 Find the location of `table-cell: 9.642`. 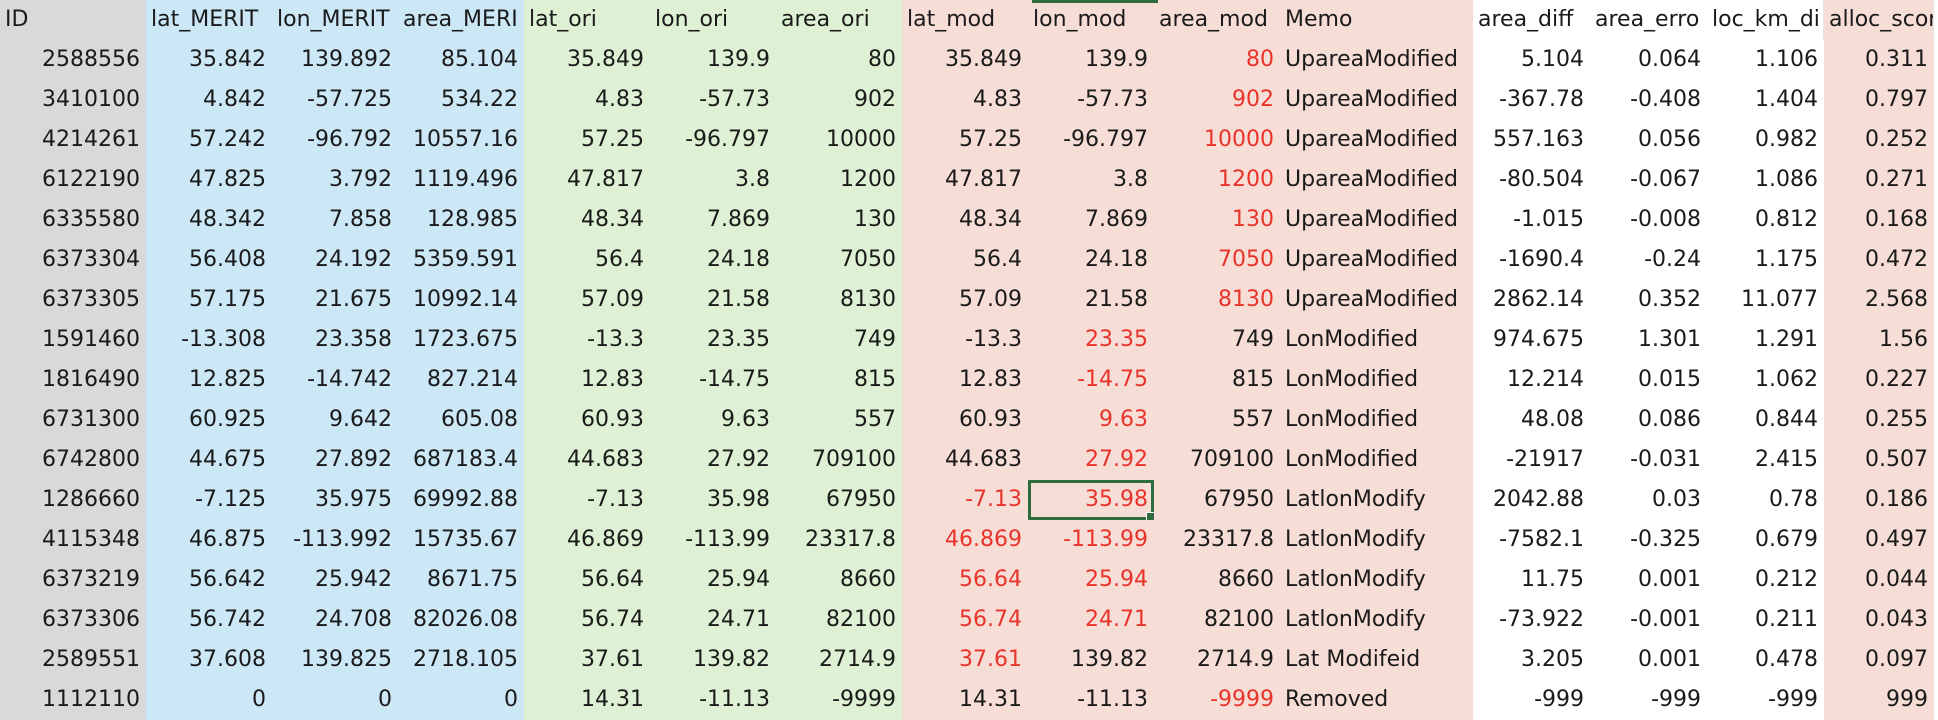

table-cell: 9.642 is located at coordinates (335, 420).